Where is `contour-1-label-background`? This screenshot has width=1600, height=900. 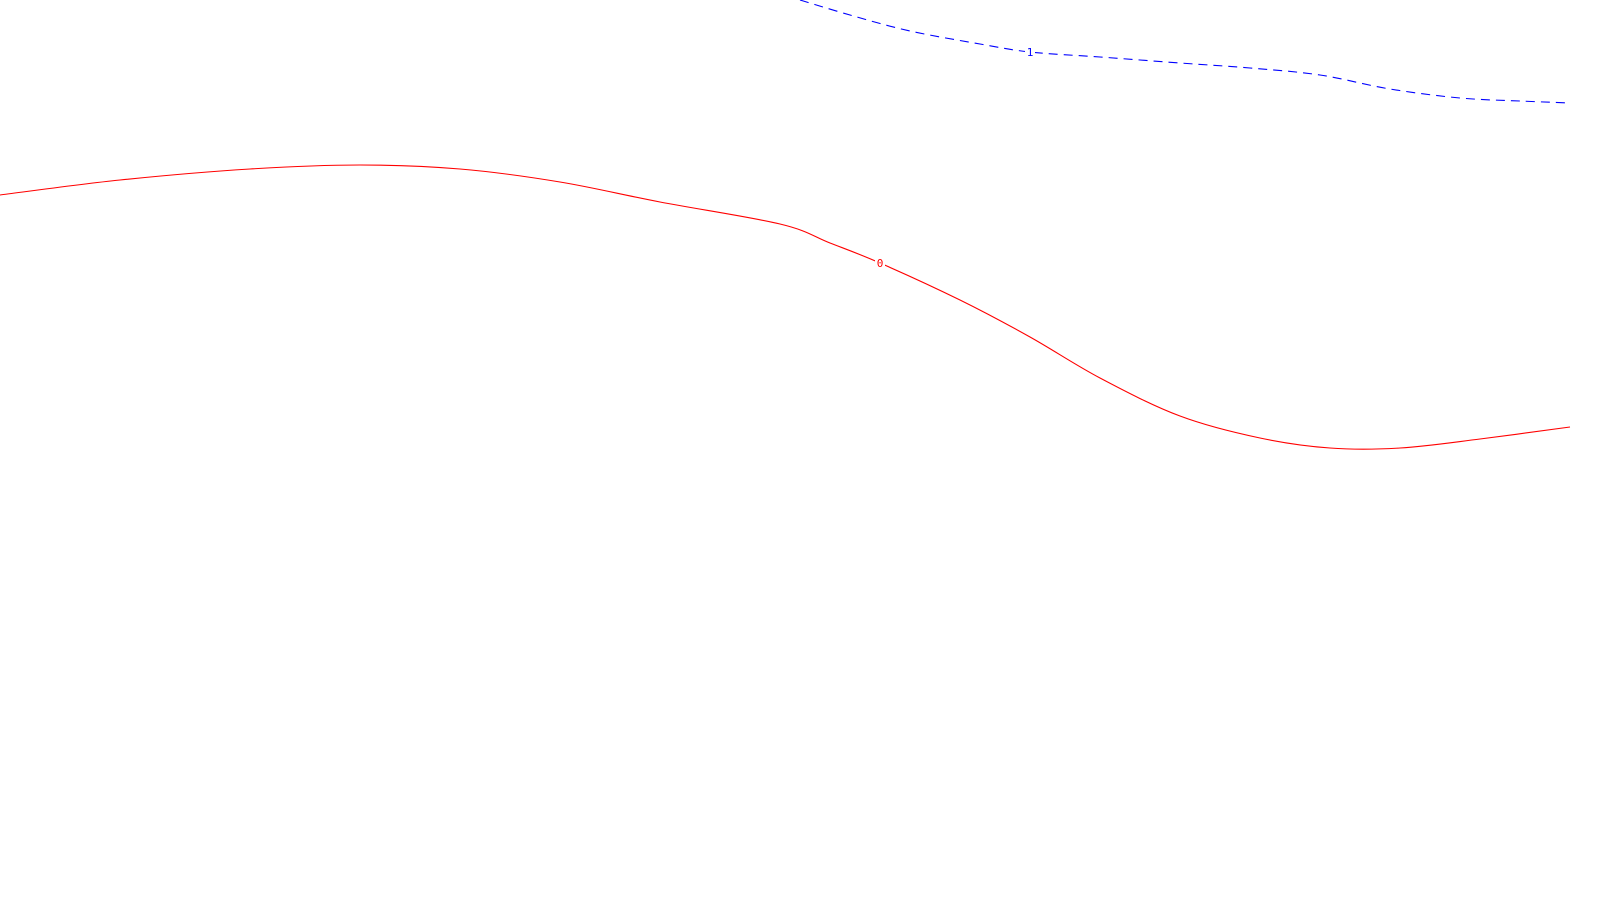
contour-1-label-background is located at coordinates (1030, 51).